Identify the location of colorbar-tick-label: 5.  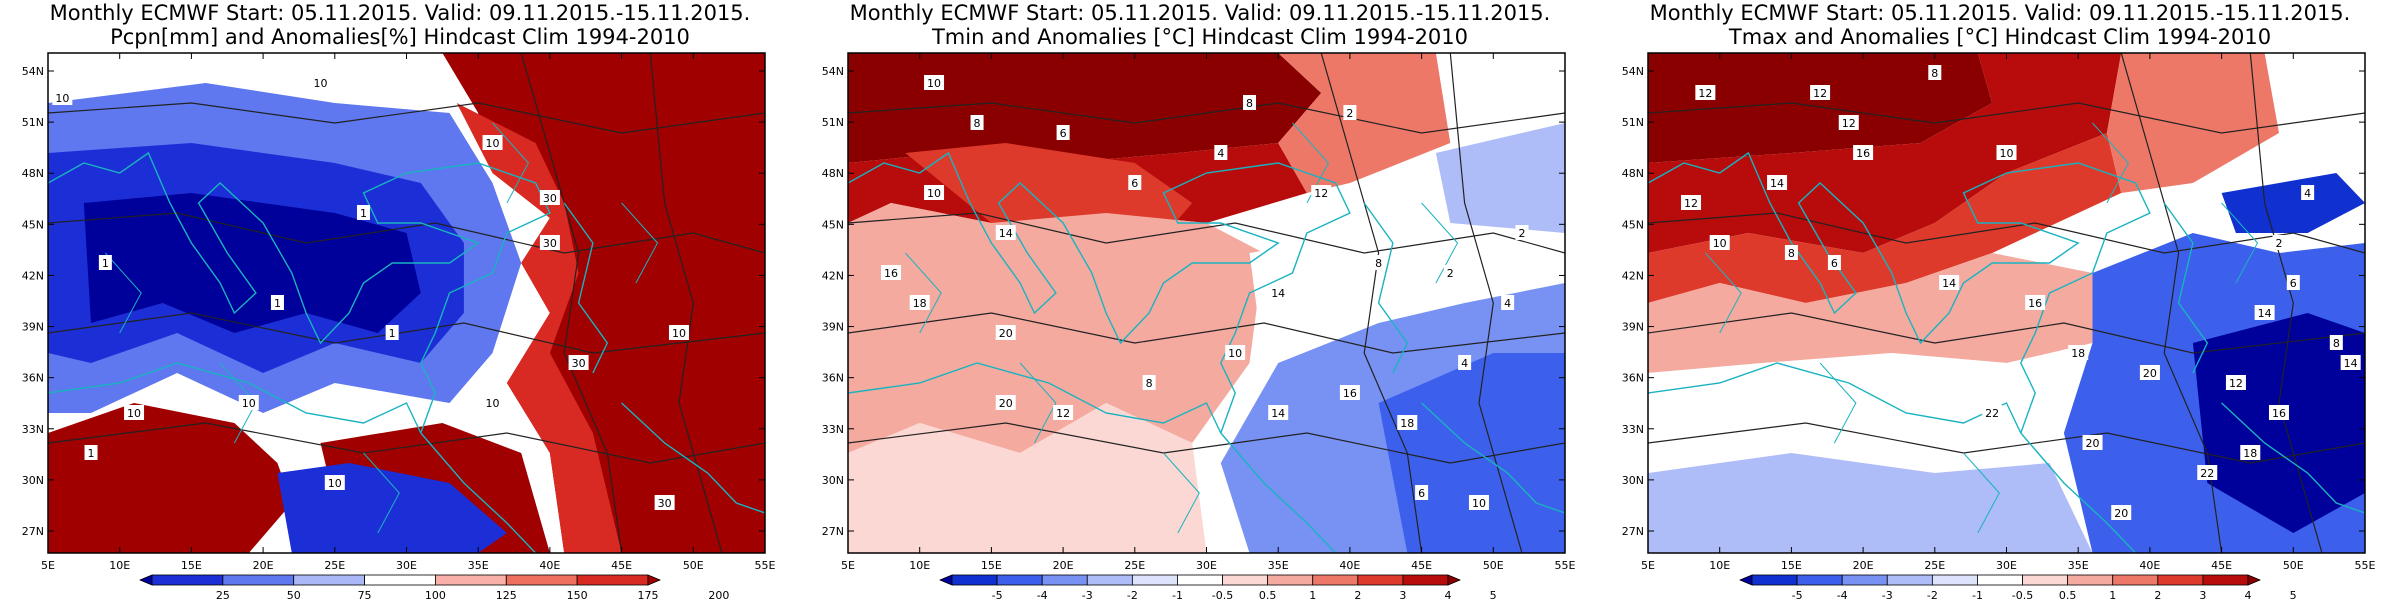
(2293, 594).